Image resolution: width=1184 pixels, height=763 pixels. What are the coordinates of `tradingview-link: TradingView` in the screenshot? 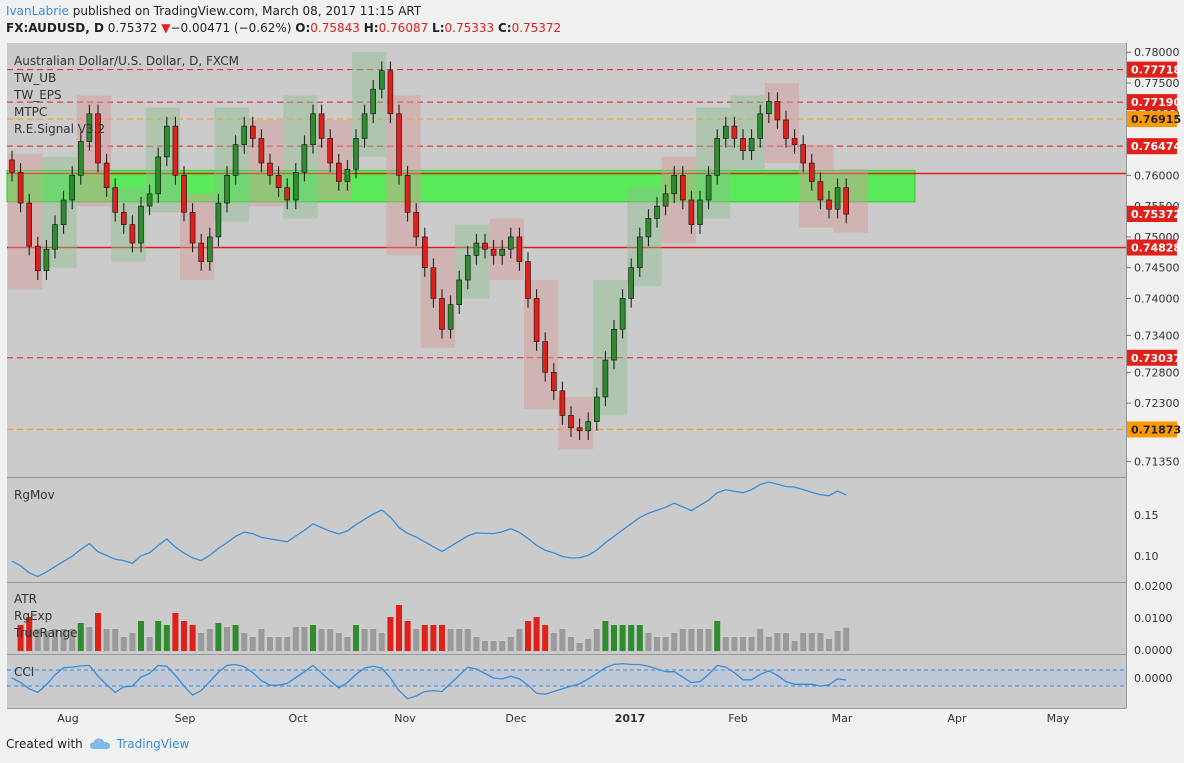 It's located at (153, 744).